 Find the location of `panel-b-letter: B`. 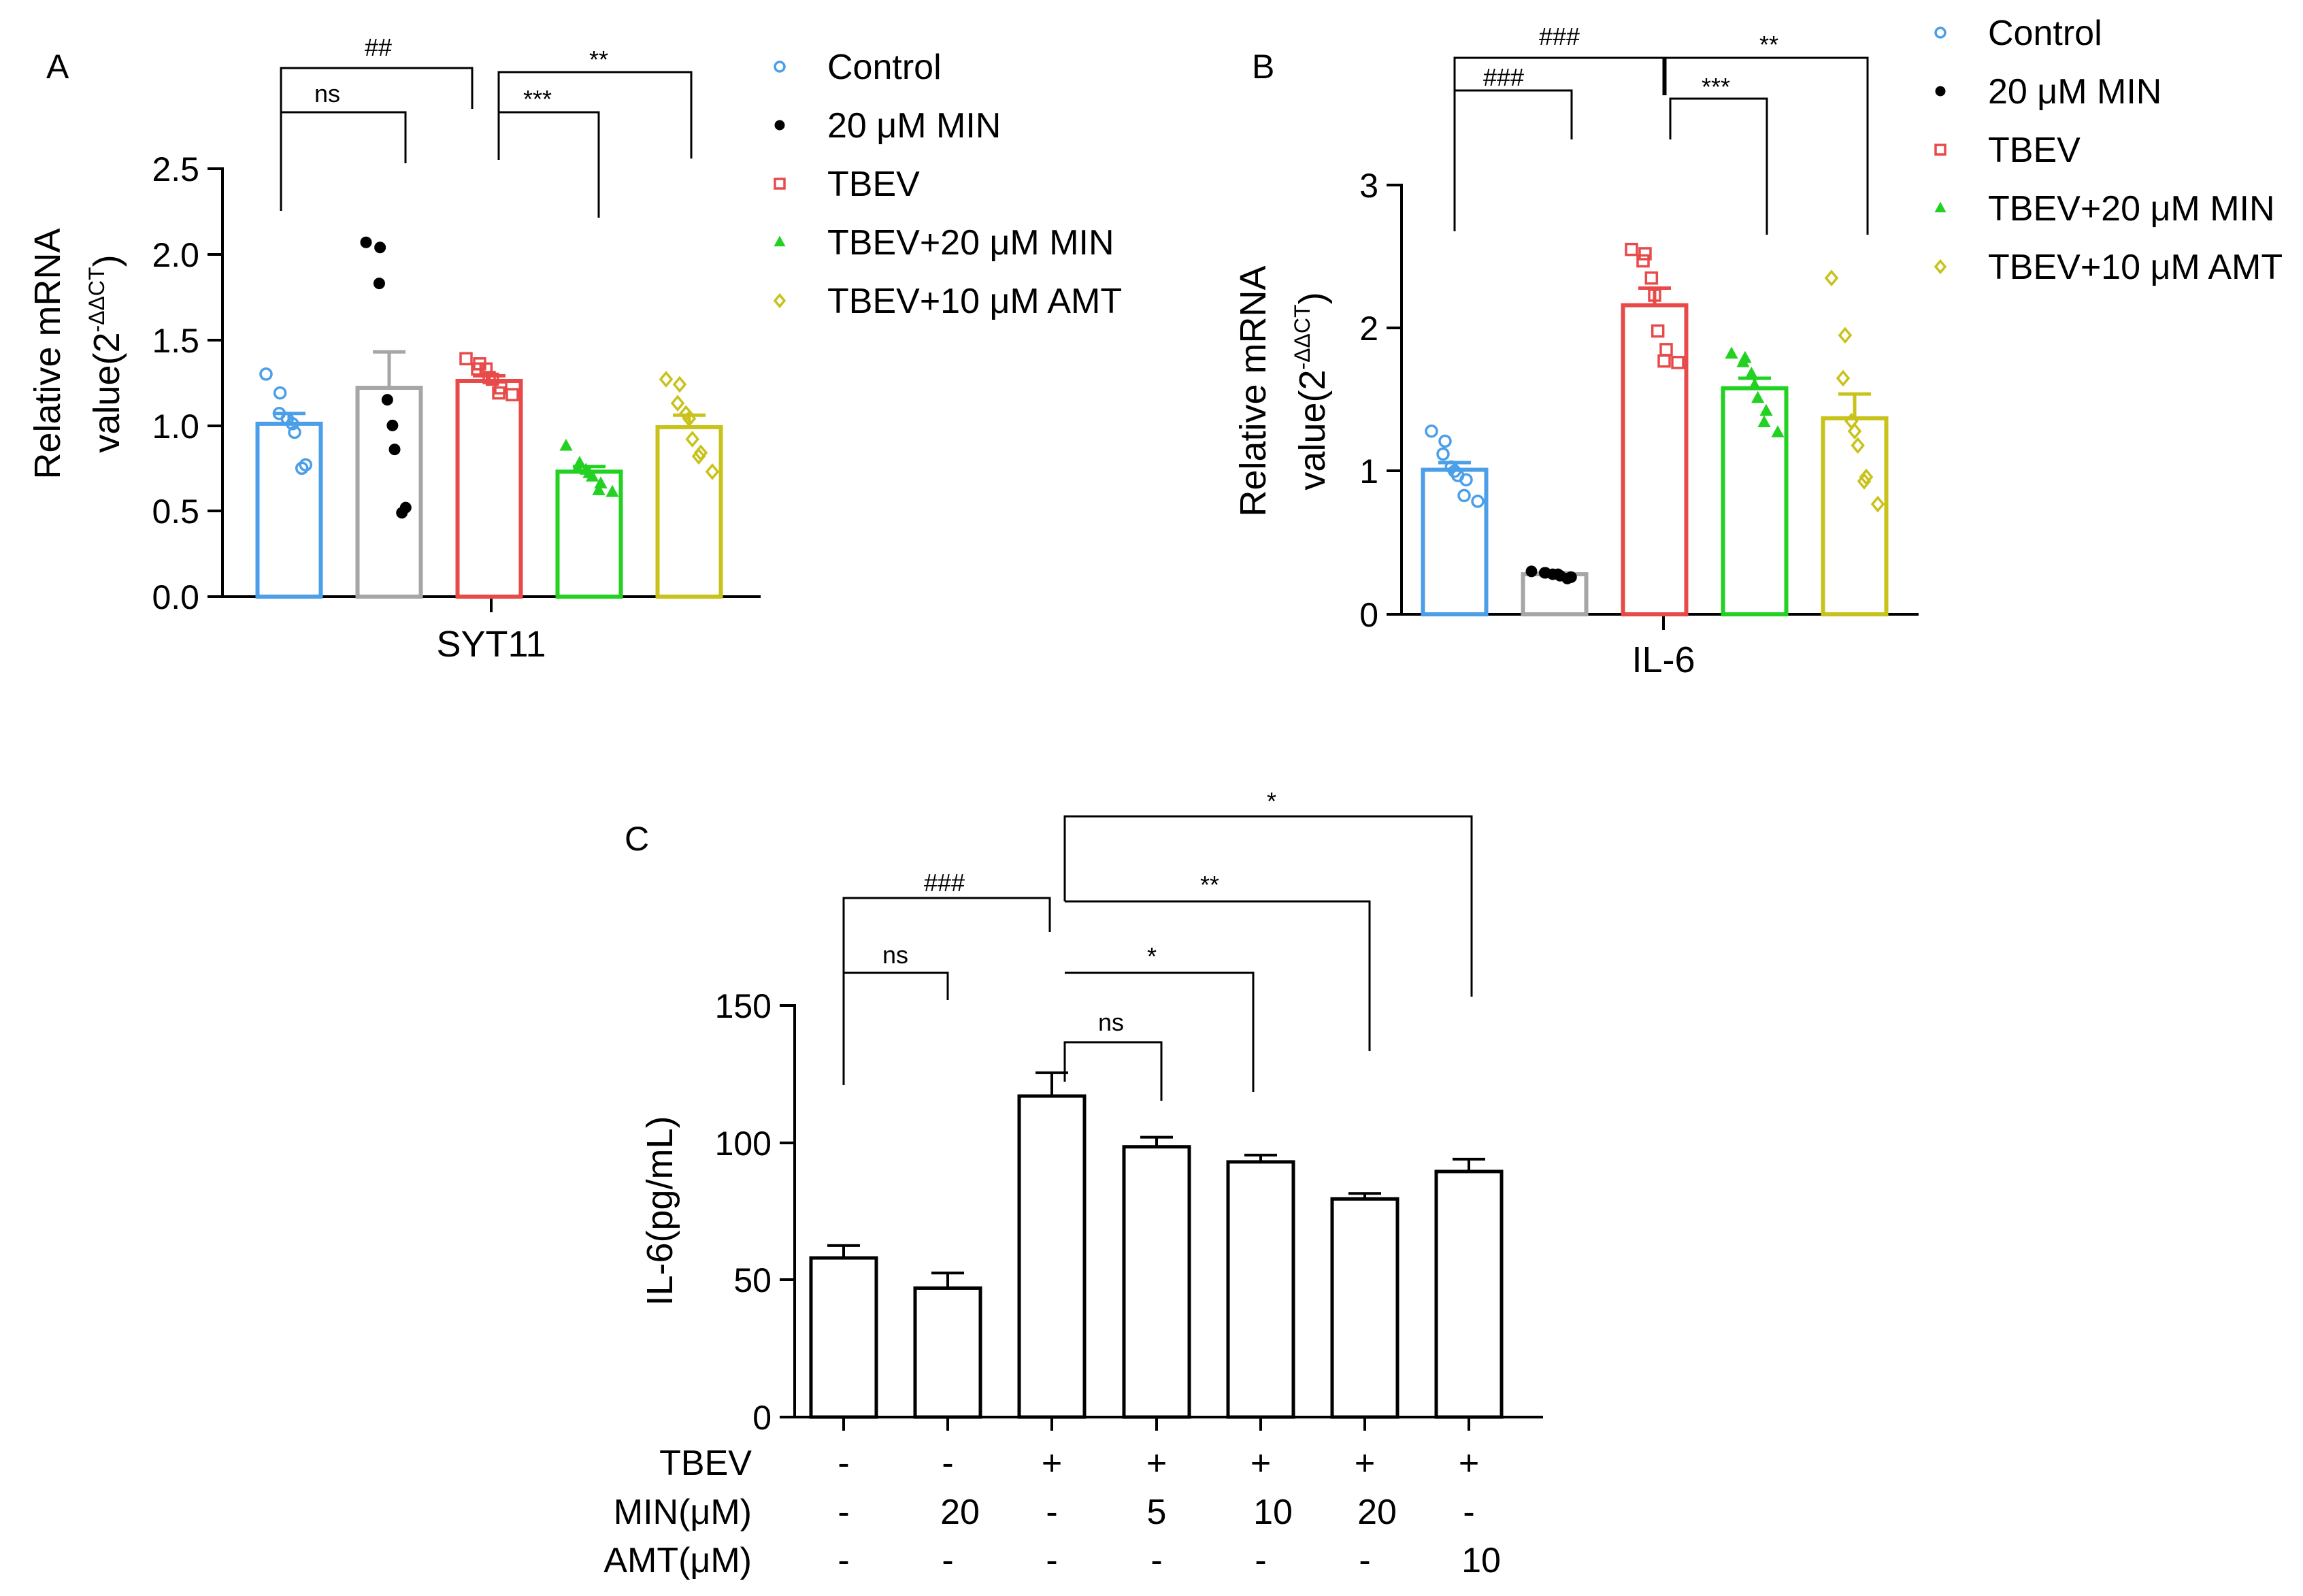

panel-b-letter: B is located at coordinates (1263, 67).